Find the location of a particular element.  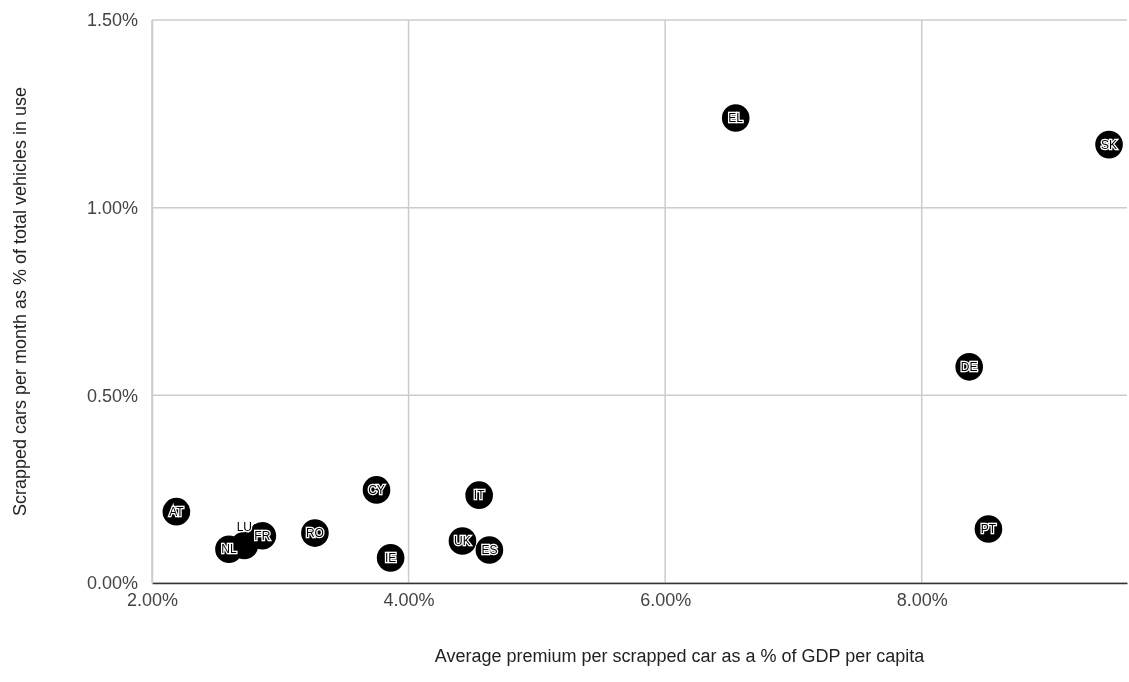

data-label: IE is located at coordinates (390, 557).